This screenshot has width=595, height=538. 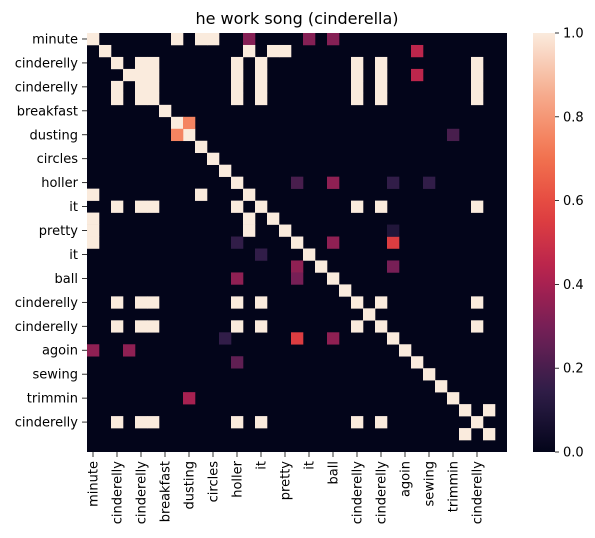 What do you see at coordinates (573, 285) in the screenshot?
I see `colorbar-tick-label: 0.4` at bounding box center [573, 285].